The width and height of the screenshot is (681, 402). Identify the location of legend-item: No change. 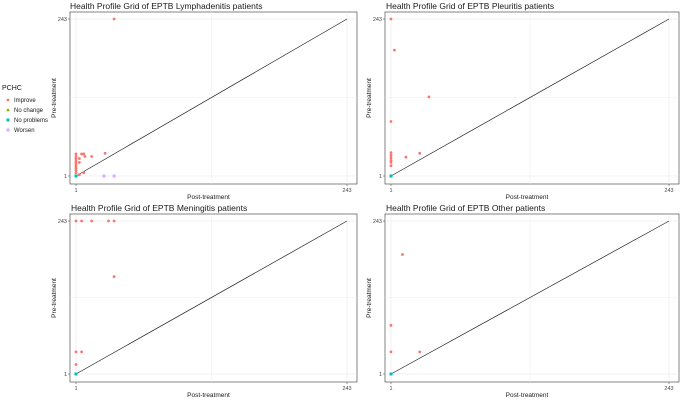
(25, 111).